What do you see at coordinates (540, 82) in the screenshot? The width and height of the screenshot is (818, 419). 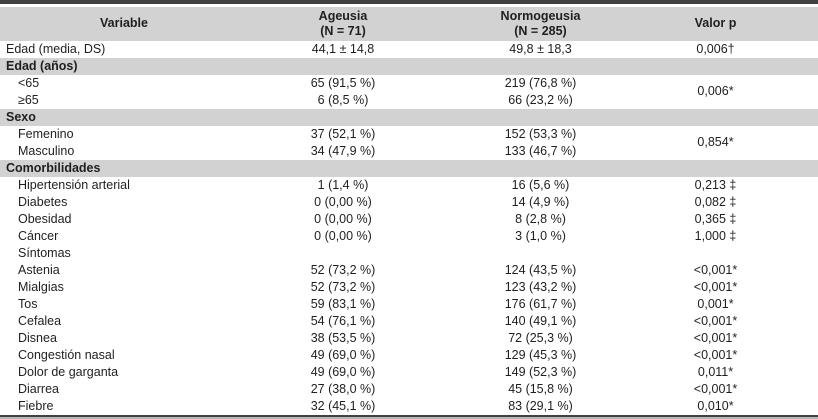 I see `normogeusia-value: 219 (76,8 %)` at bounding box center [540, 82].